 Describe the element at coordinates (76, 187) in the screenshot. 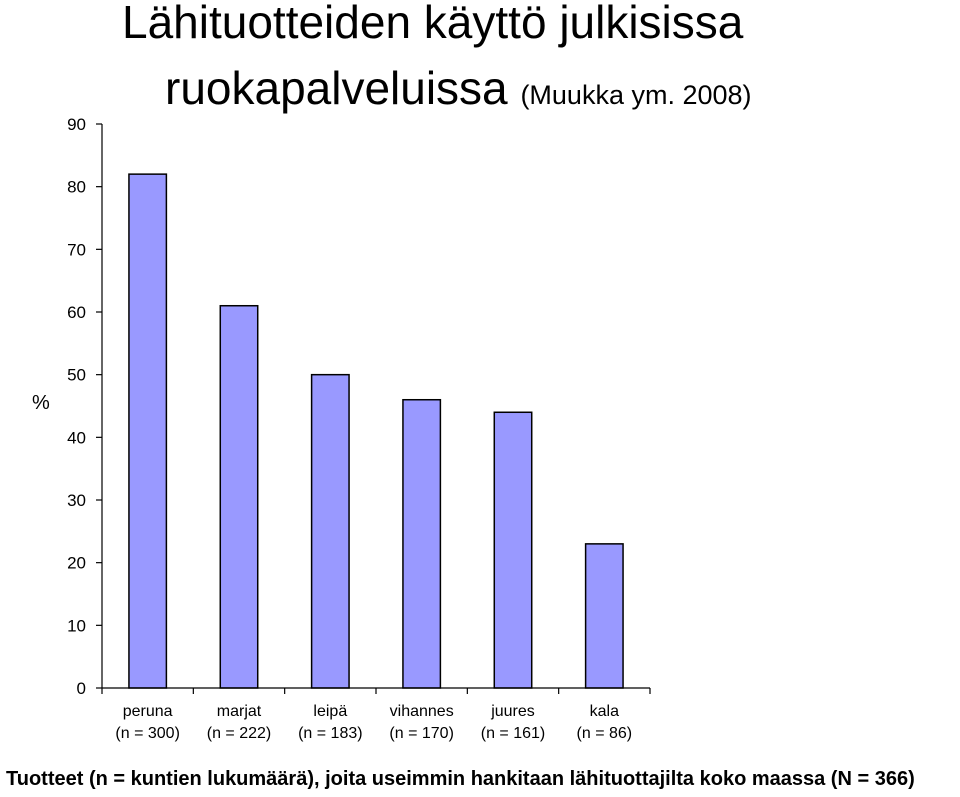

I see `y-tick-label: 80` at that location.